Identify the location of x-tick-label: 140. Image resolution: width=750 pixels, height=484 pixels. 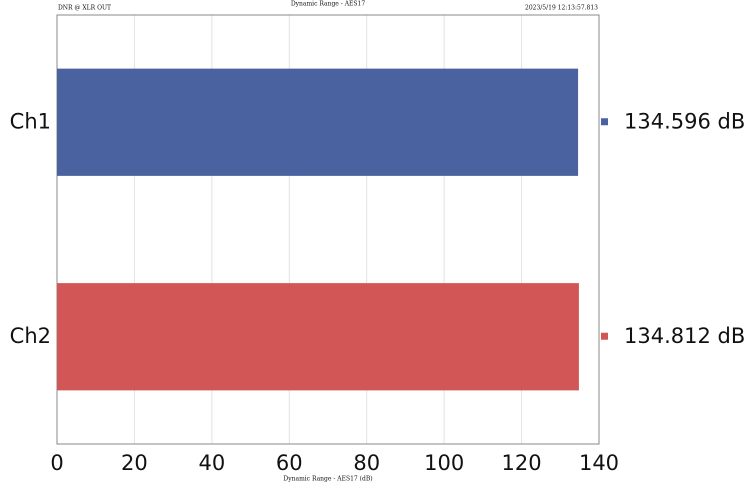
(599, 463).